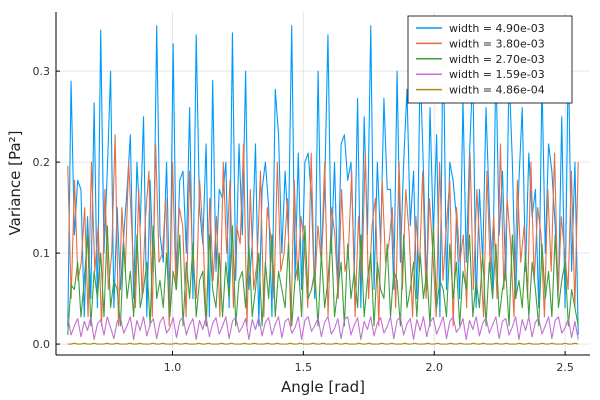 The width and height of the screenshot is (600, 400). Describe the element at coordinates (304, 367) in the screenshot. I see `x-tick-label: 1.5` at that location.